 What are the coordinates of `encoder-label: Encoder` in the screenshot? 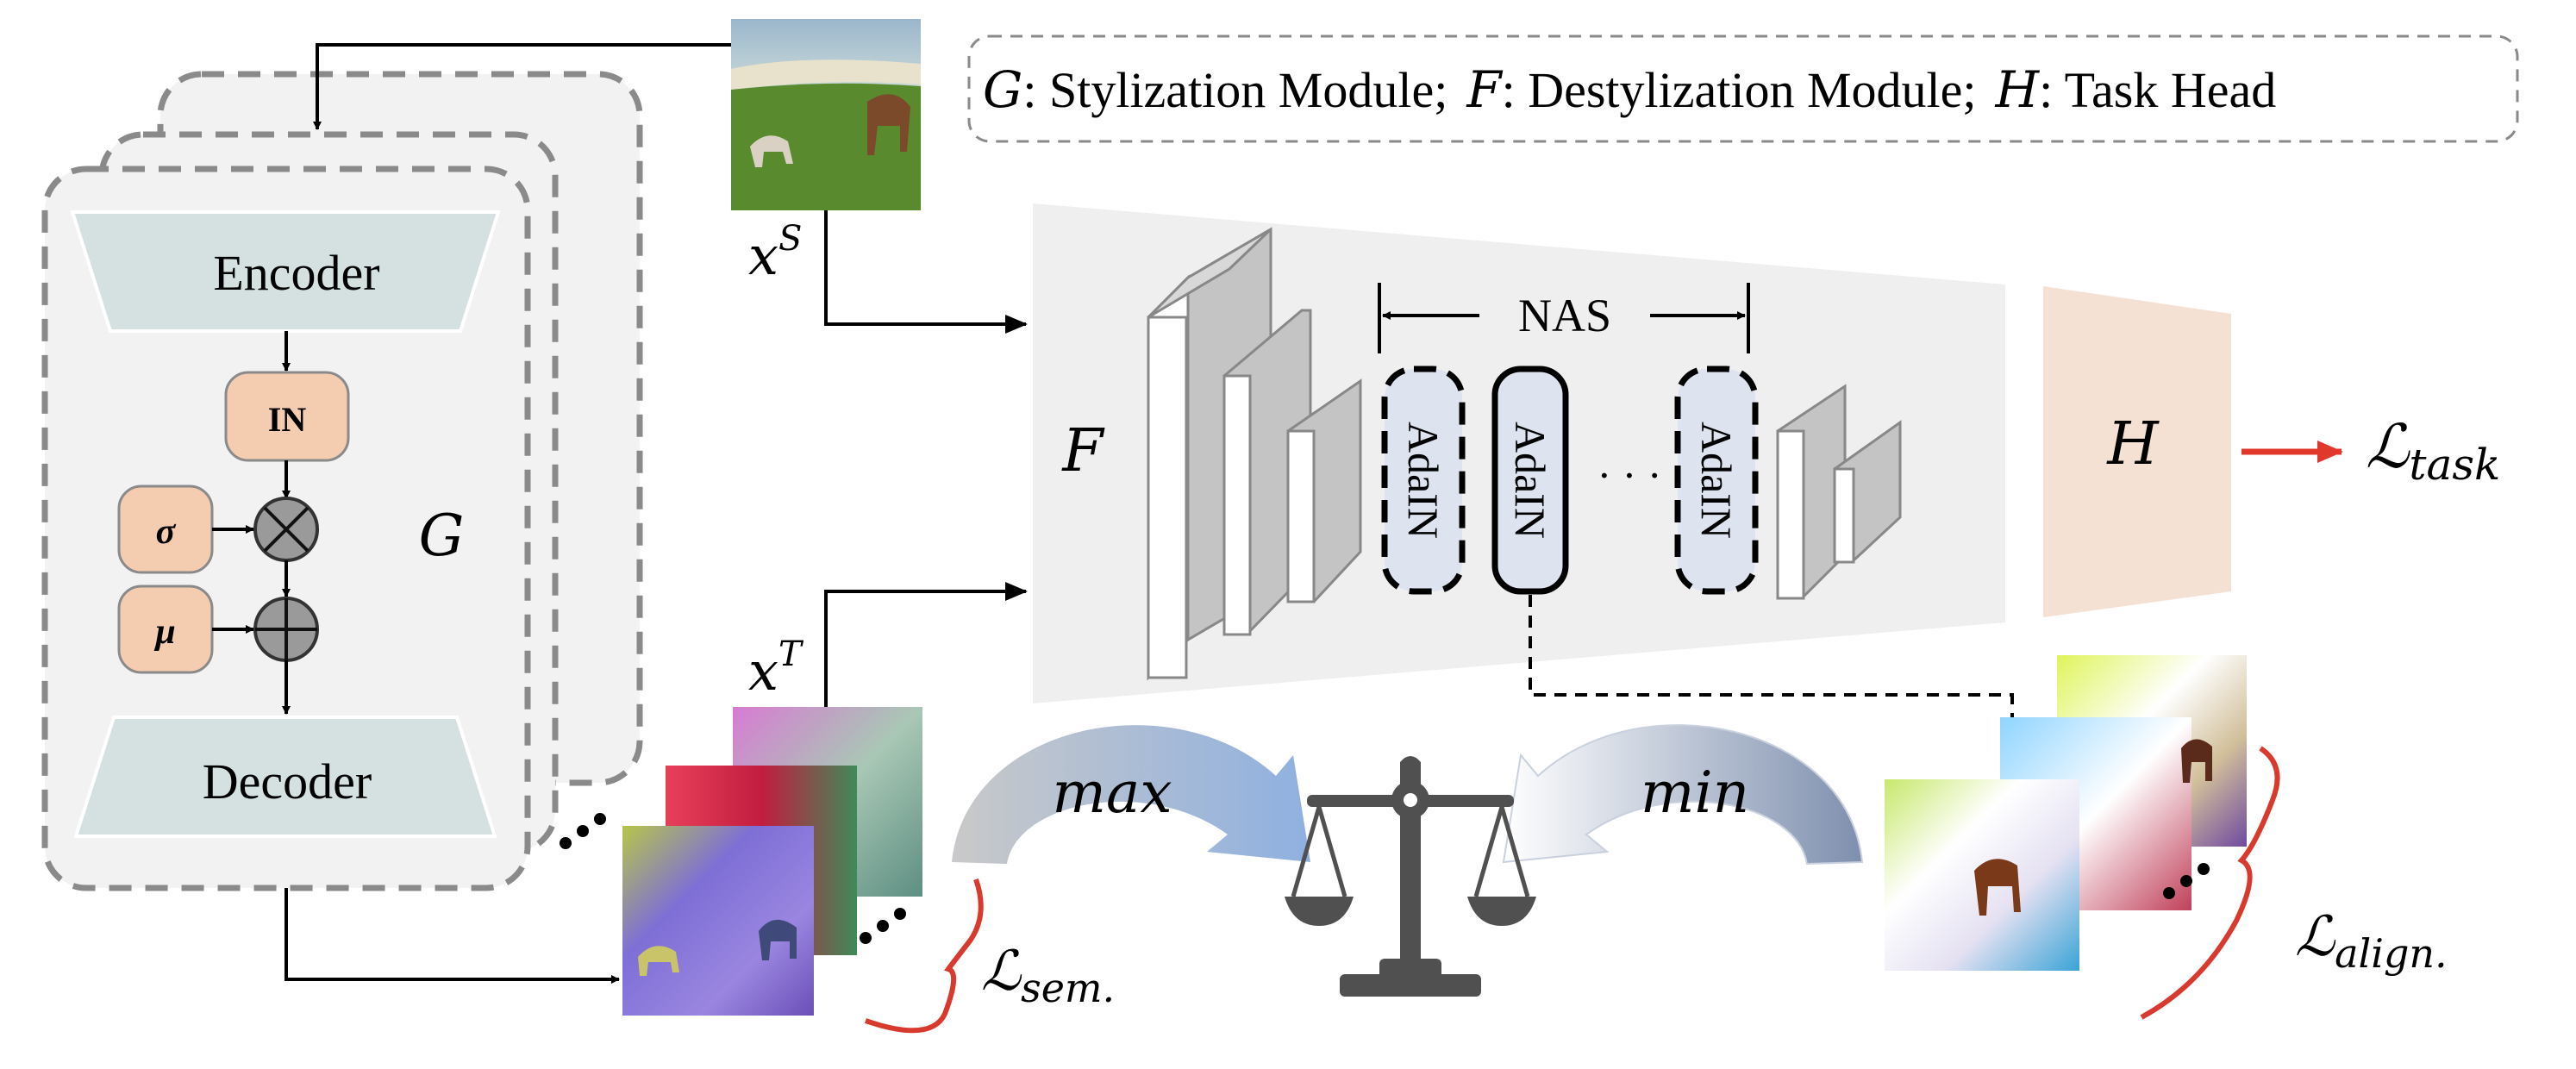 It's located at (296, 273).